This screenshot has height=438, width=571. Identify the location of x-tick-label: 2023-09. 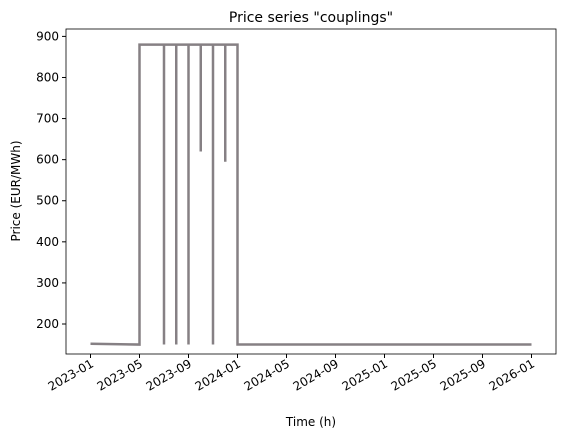
(169, 374).